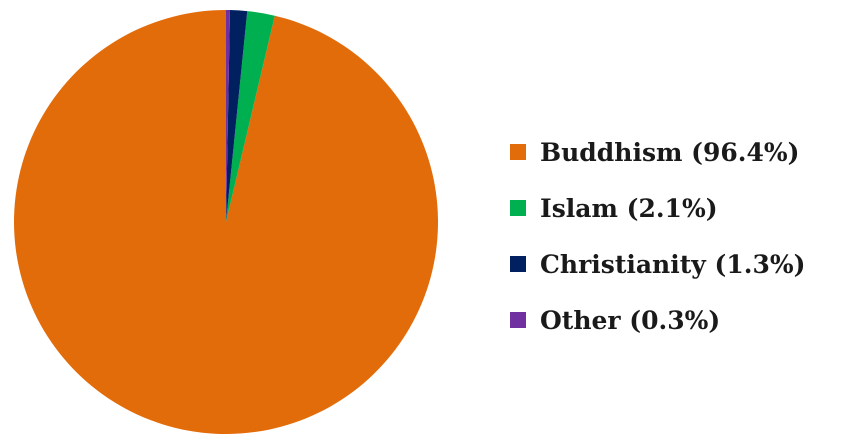 This screenshot has height=436, width=854. Describe the element at coordinates (518, 264) in the screenshot. I see `legend-swatch-christianity` at that location.